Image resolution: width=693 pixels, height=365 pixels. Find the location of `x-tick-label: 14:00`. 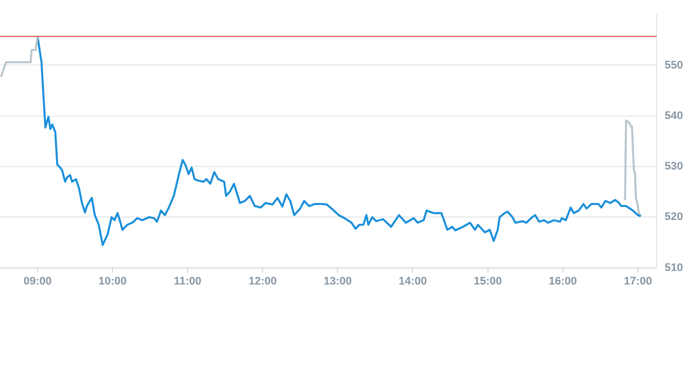

x-tick-label: 14:00 is located at coordinates (412, 281).